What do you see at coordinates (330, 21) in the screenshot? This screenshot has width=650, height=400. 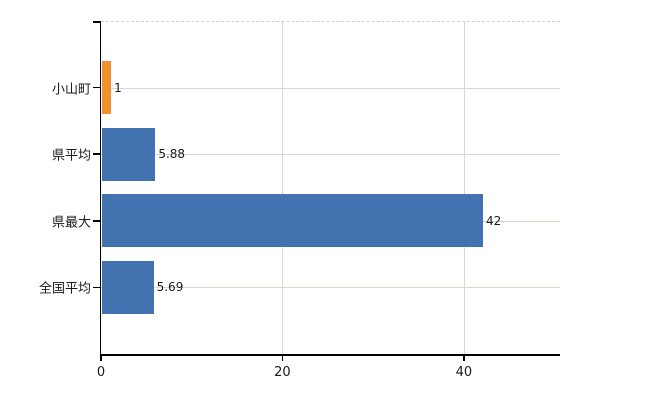 I see `plot-top-border` at bounding box center [330, 21].